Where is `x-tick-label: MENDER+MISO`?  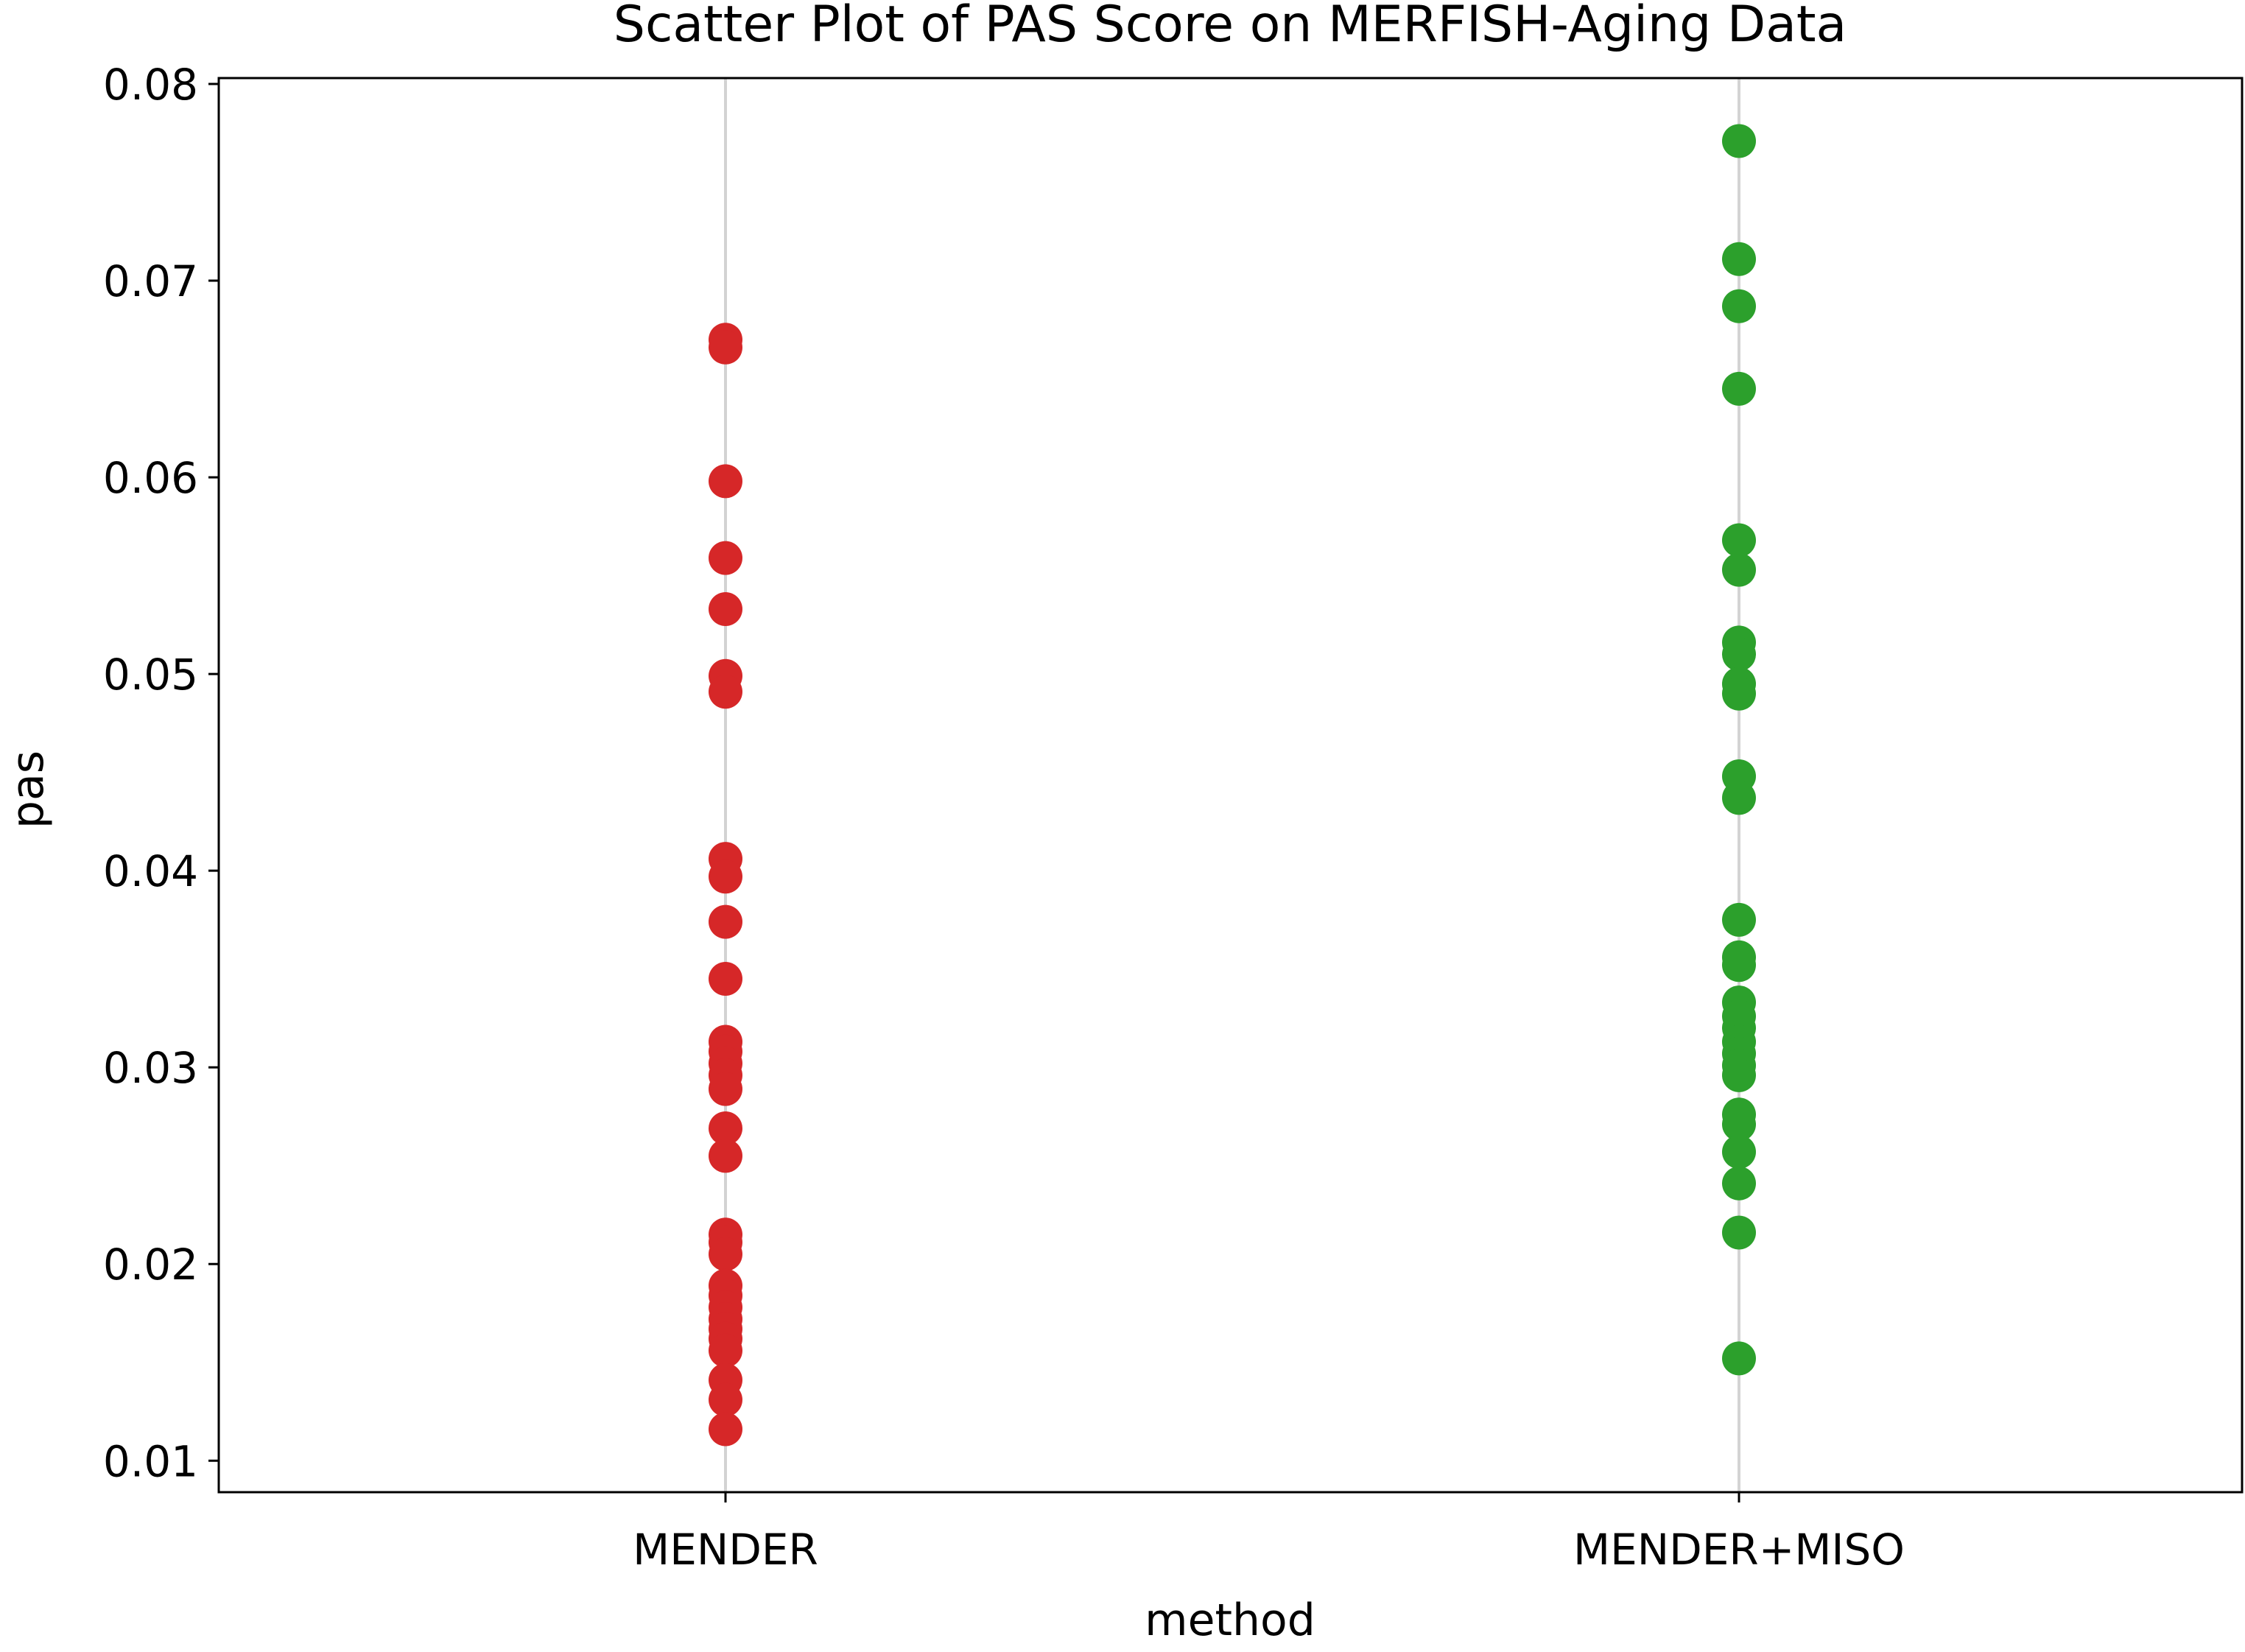
x-tick-label: MENDER+MISO is located at coordinates (1739, 1550).